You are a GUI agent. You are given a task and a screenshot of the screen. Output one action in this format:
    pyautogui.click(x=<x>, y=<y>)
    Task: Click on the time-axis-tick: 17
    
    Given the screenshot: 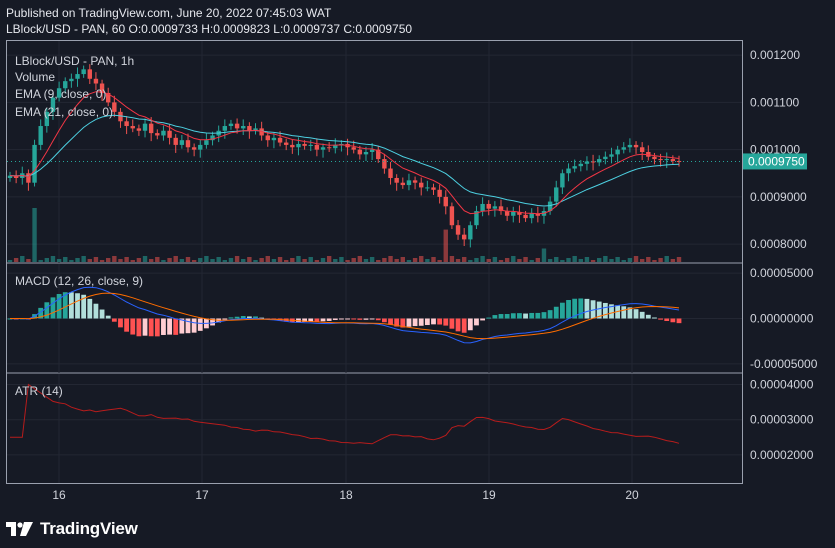 What is the action you would take?
    pyautogui.click(x=202, y=495)
    